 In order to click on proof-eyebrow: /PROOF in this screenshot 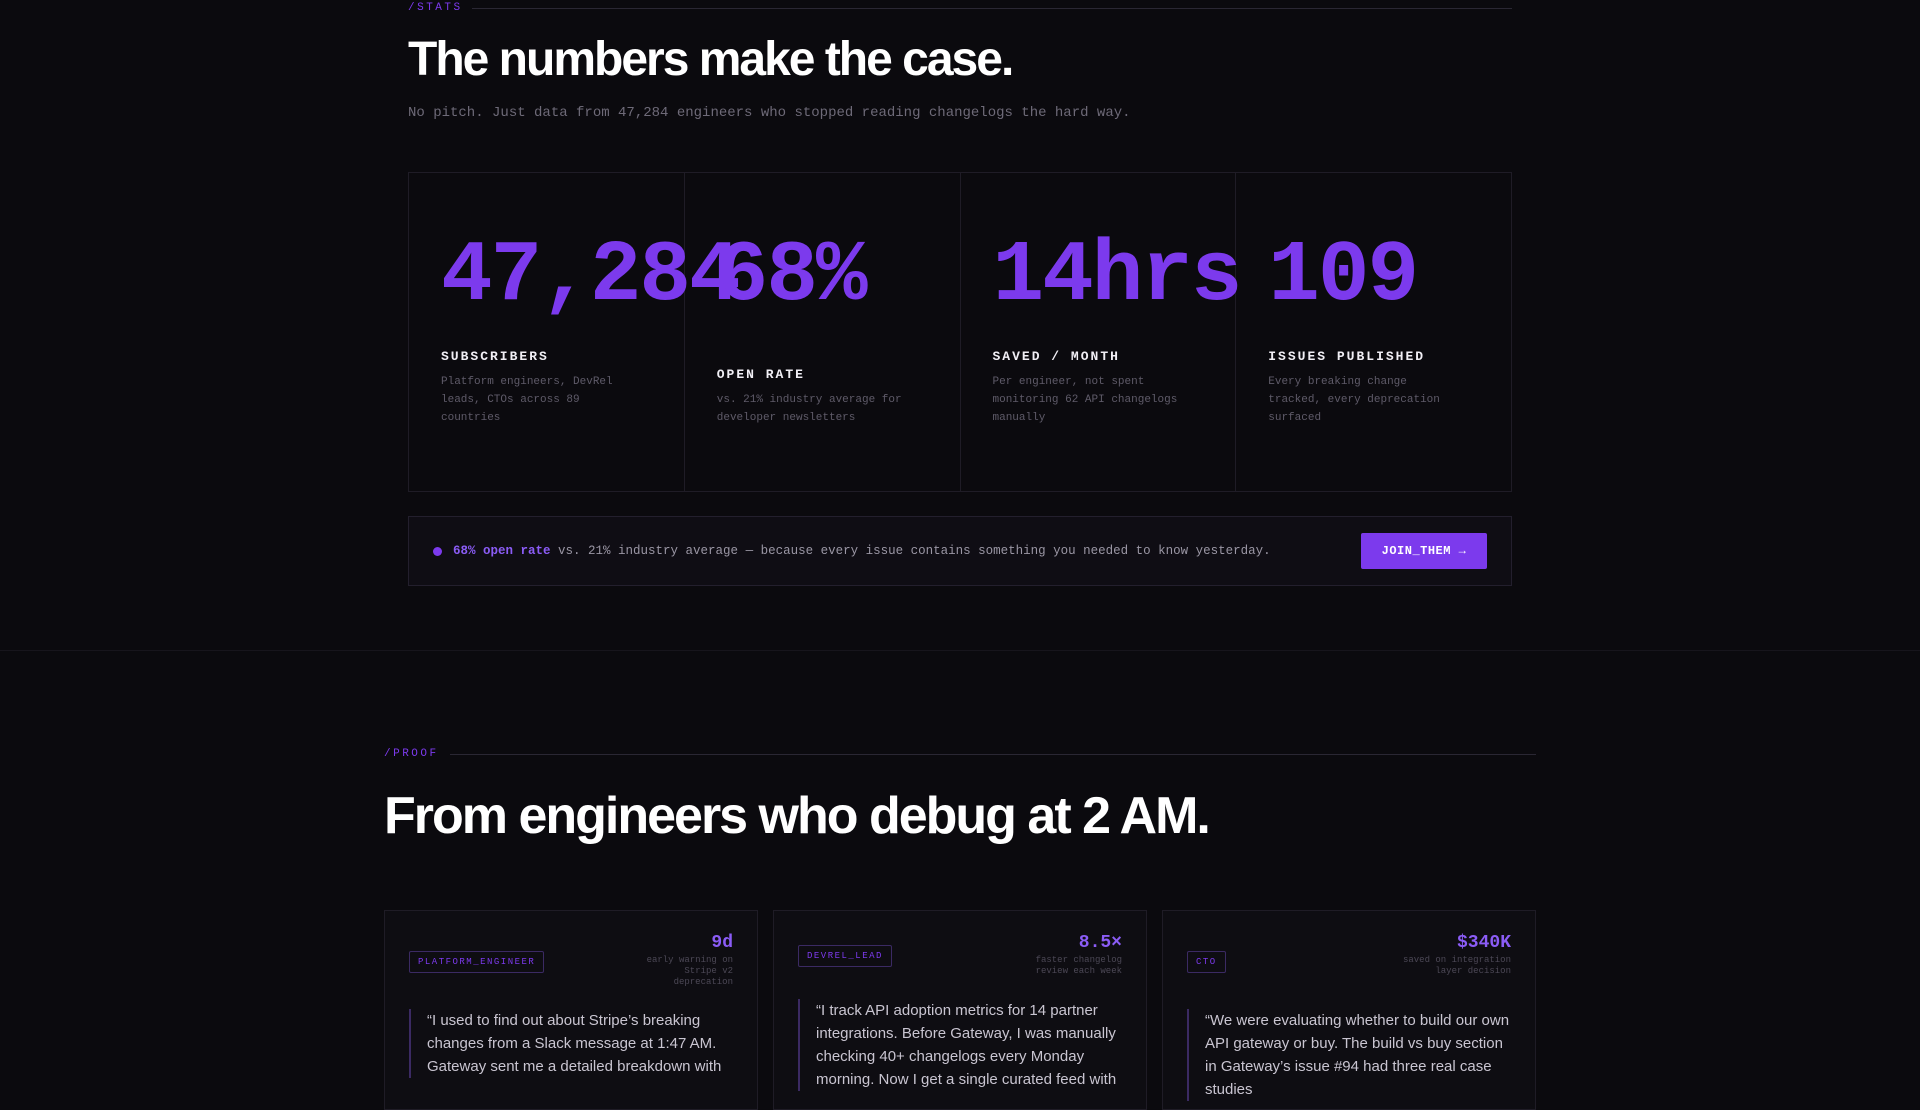, I will do `click(411, 754)`.